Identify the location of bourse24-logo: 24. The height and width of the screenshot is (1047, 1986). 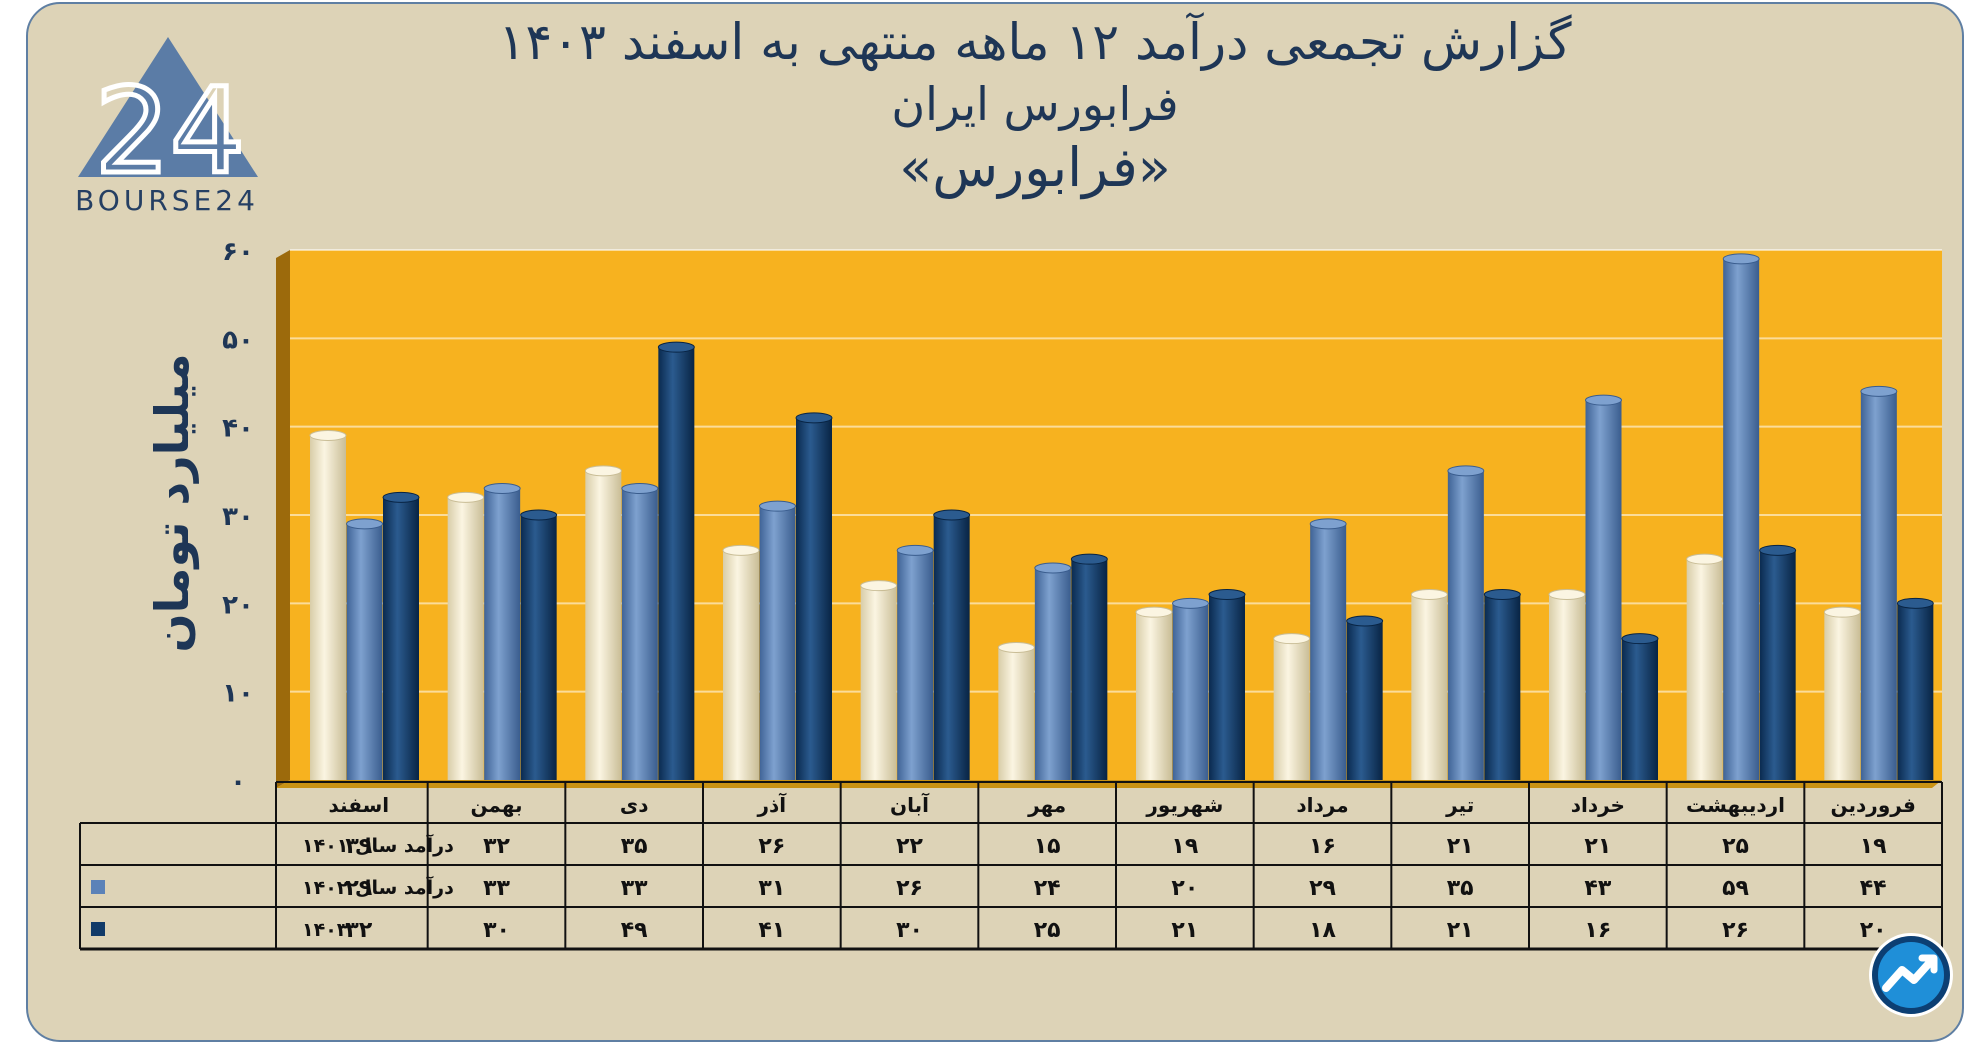
(168, 120).